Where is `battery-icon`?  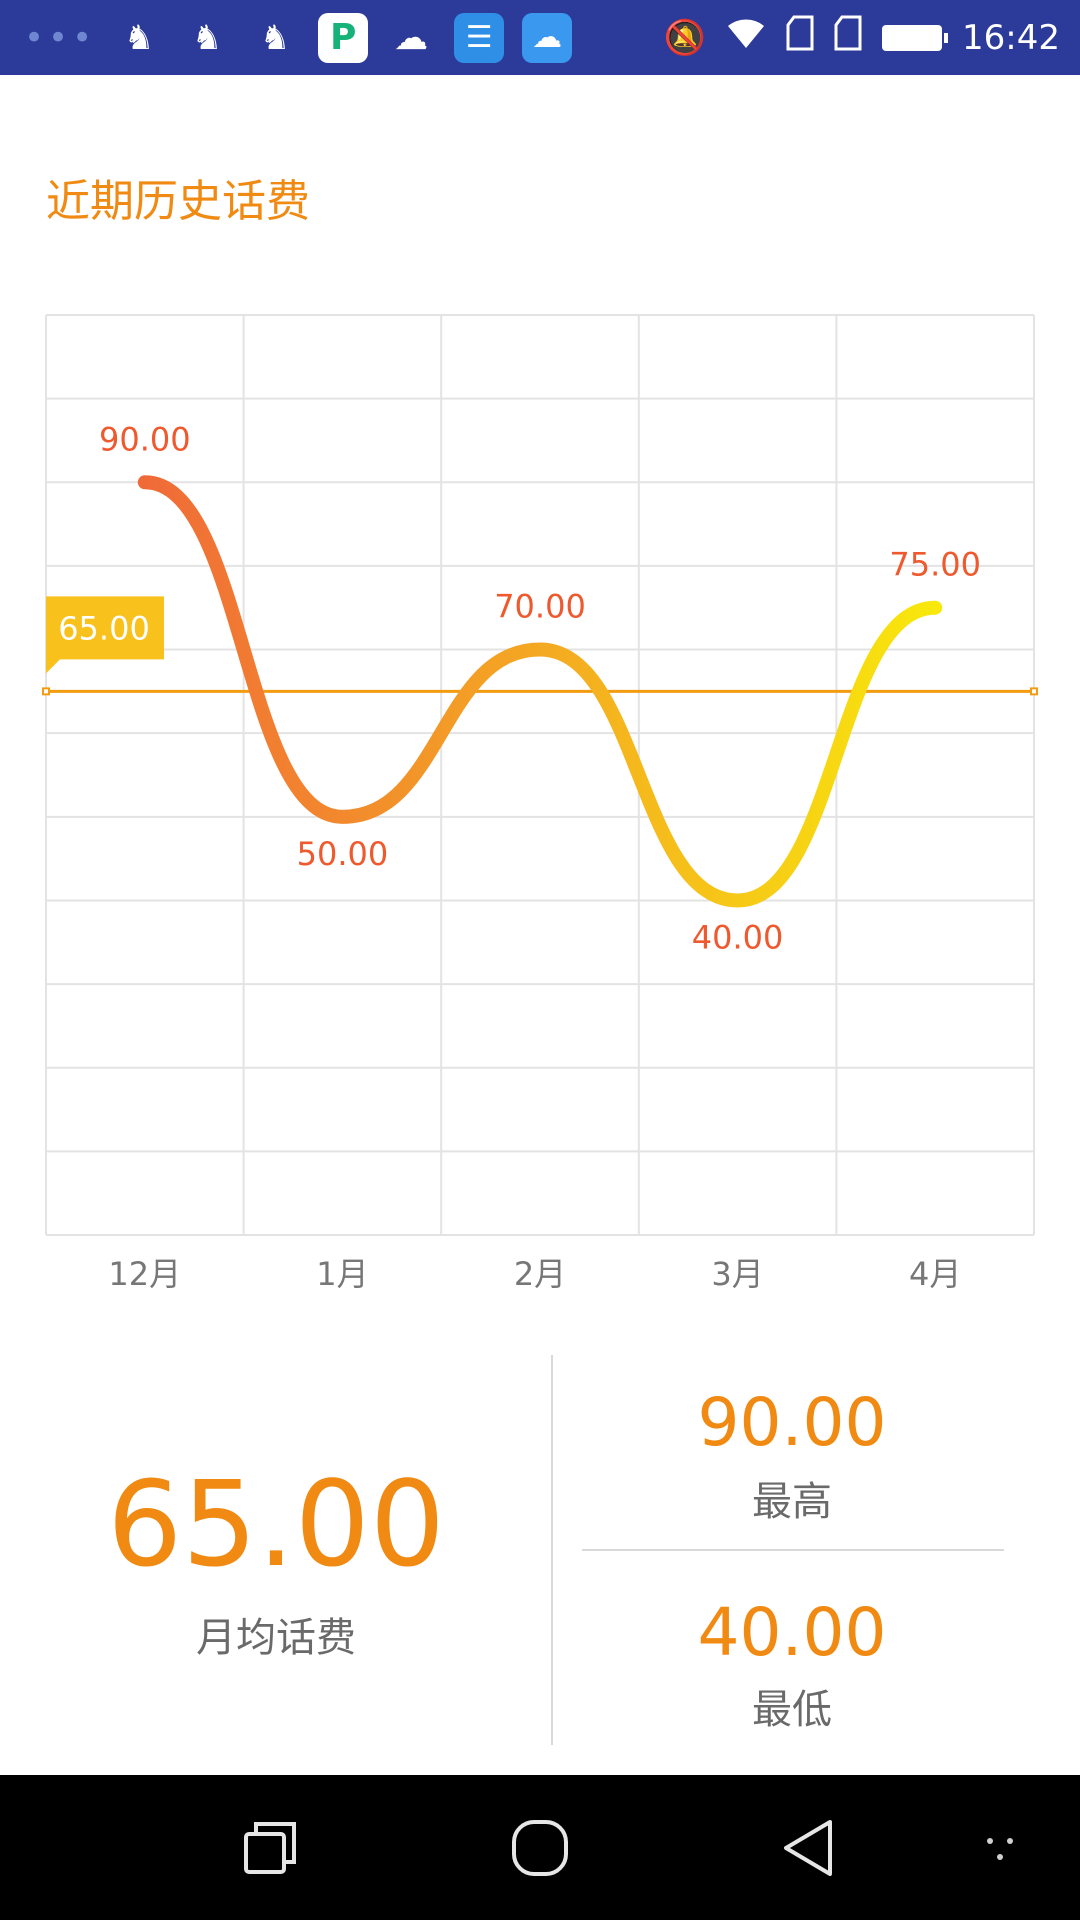
battery-icon is located at coordinates (915, 37).